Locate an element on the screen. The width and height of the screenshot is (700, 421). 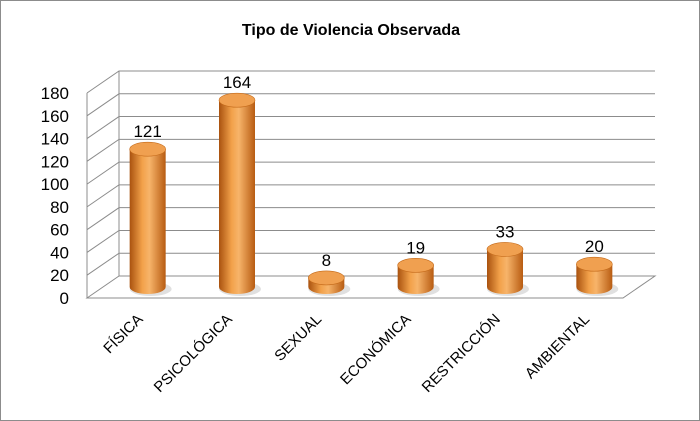
data-label: 164 is located at coordinates (237, 82).